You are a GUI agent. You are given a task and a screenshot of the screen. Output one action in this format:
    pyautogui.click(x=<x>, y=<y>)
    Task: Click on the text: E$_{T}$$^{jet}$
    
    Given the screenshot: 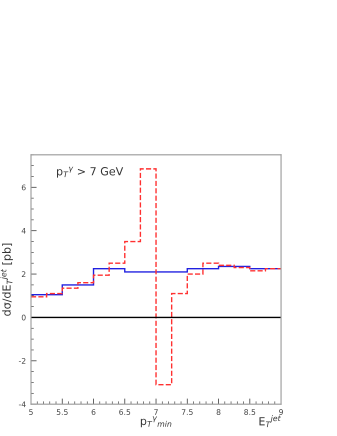 What is the action you would take?
    pyautogui.click(x=270, y=421)
    